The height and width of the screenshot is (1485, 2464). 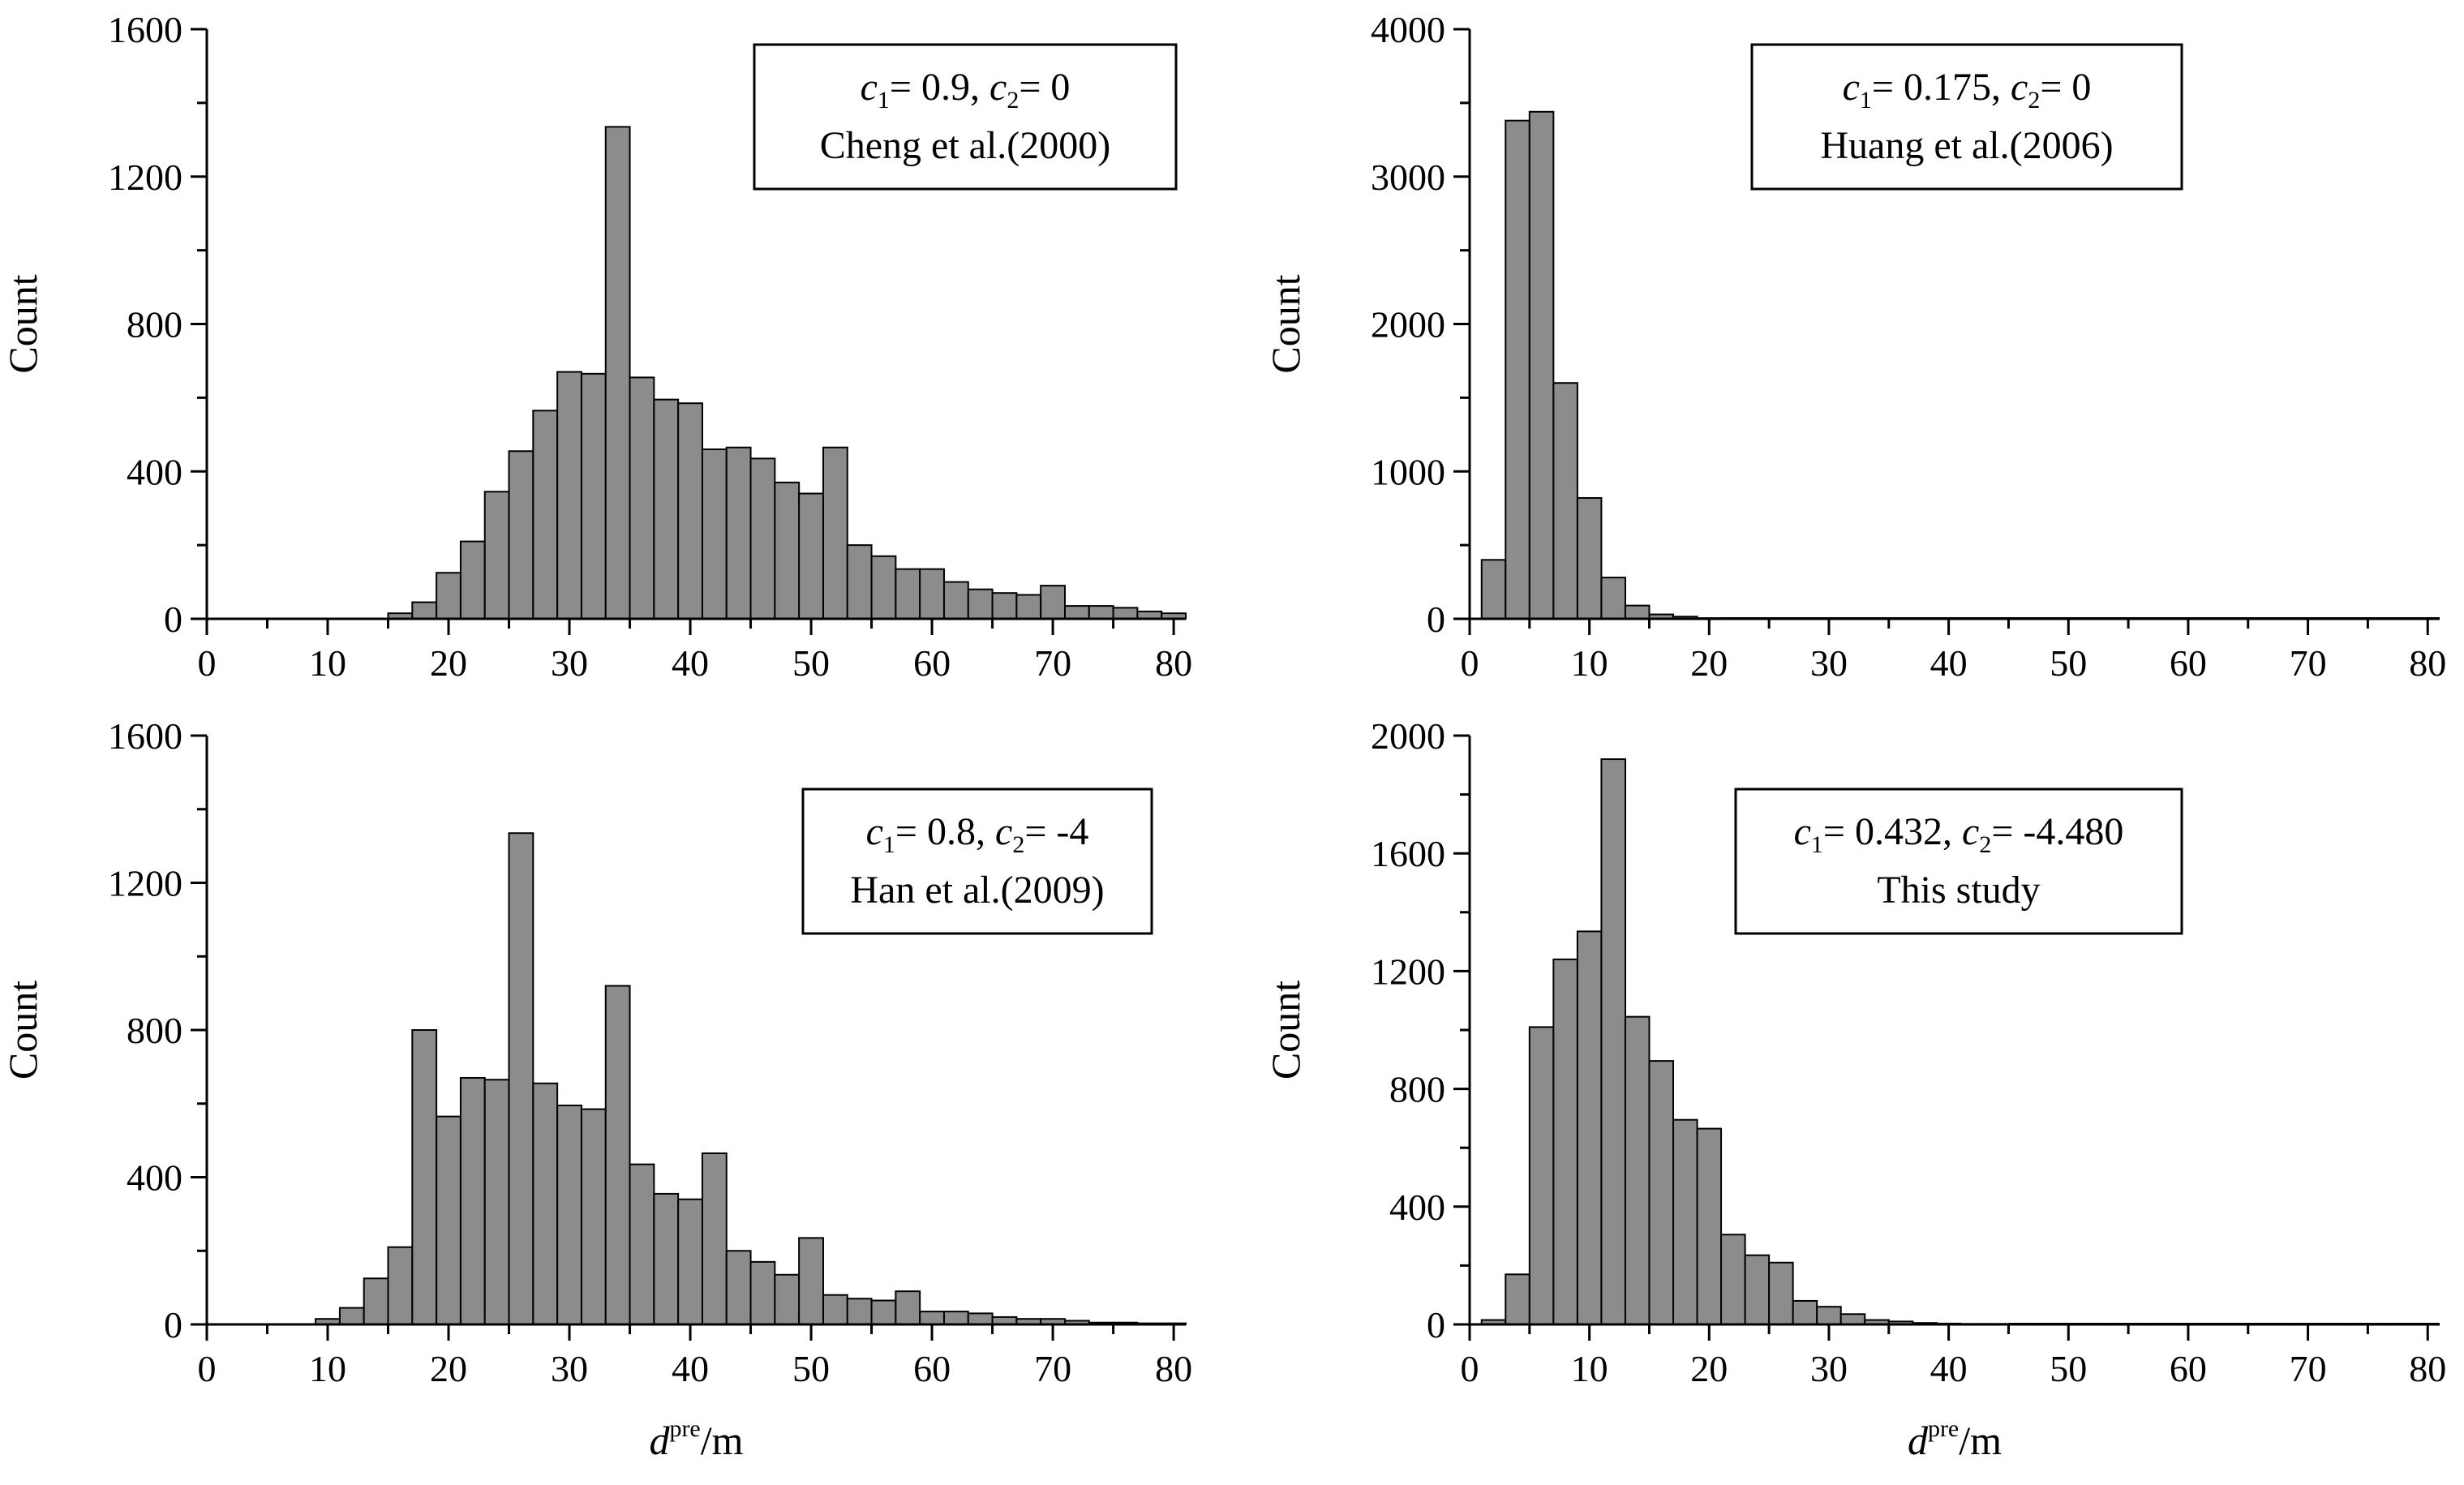 What do you see at coordinates (145, 736) in the screenshot?
I see `y-tick-label: 1600` at bounding box center [145, 736].